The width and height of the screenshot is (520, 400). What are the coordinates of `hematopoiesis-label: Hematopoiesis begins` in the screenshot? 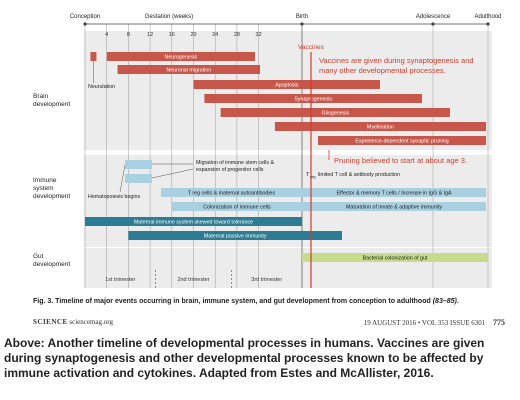 It's located at (114, 197).